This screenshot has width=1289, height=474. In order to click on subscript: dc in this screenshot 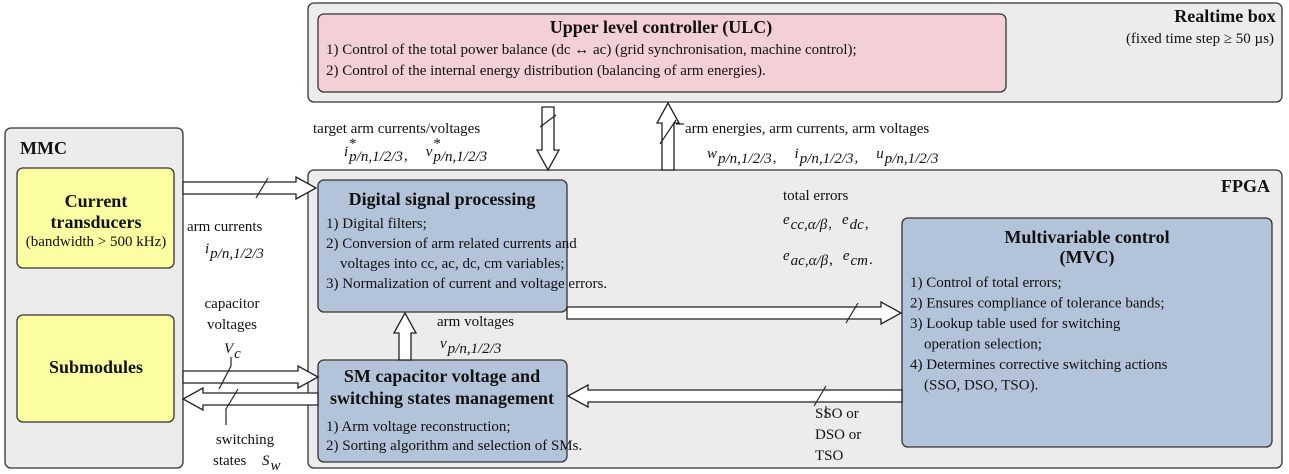, I will do `click(857, 225)`.